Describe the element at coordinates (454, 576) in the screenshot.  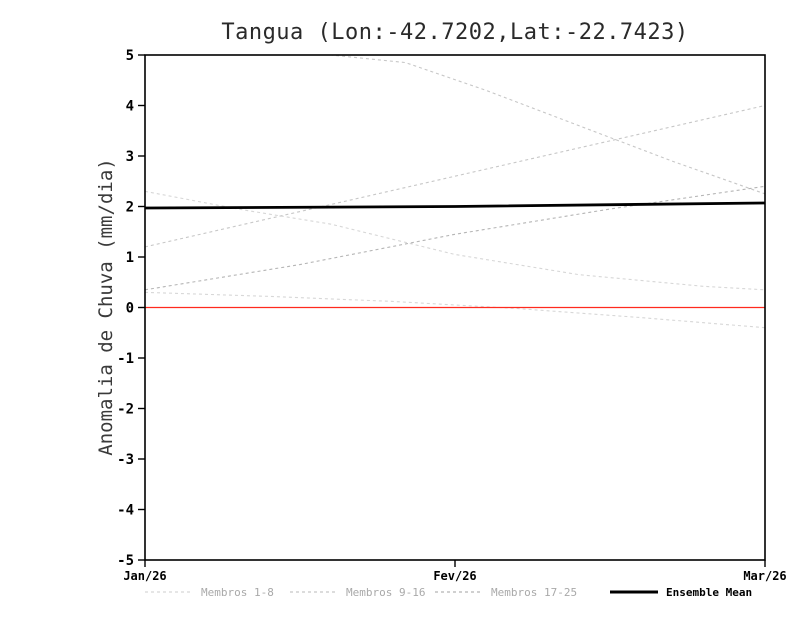
I see `x-tick-label: Fev/26` at that location.